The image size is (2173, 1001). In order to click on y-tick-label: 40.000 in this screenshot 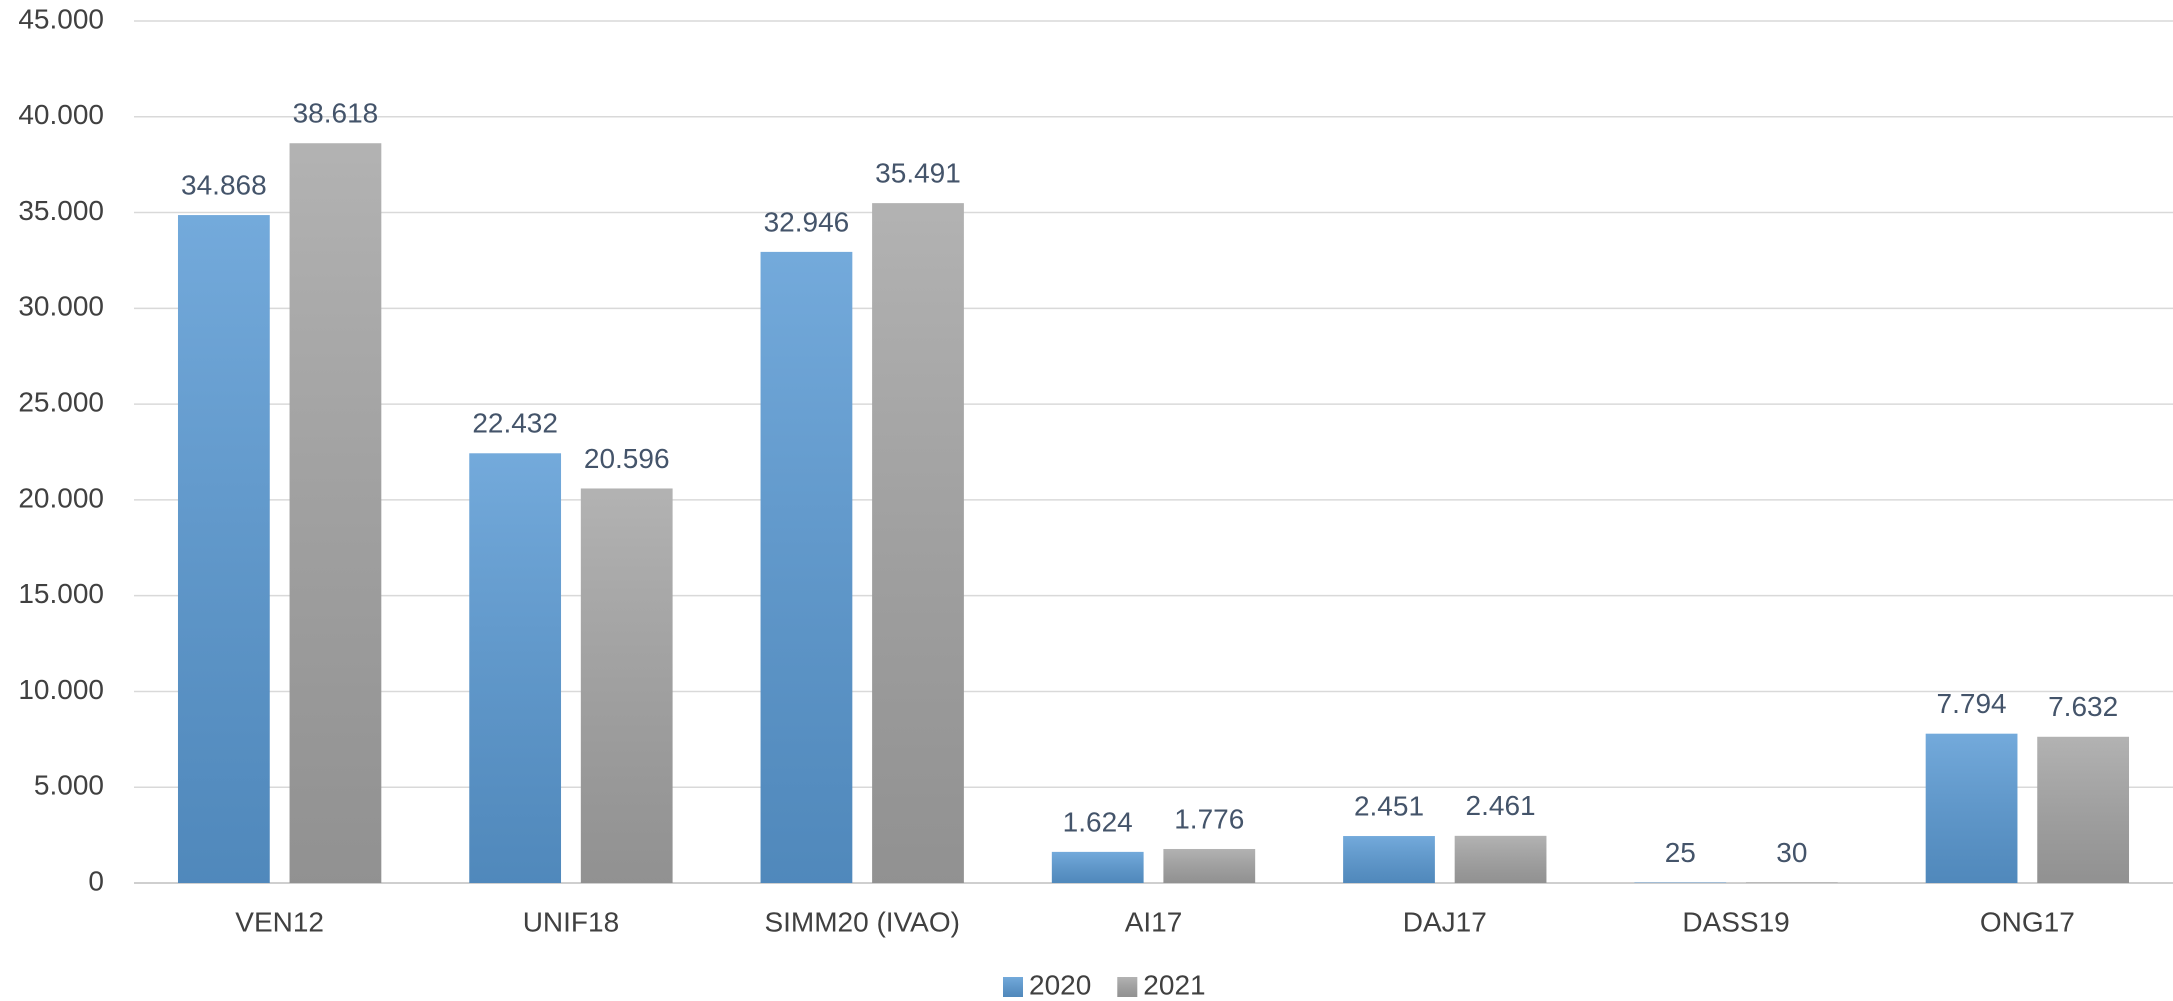, I will do `click(61, 114)`.